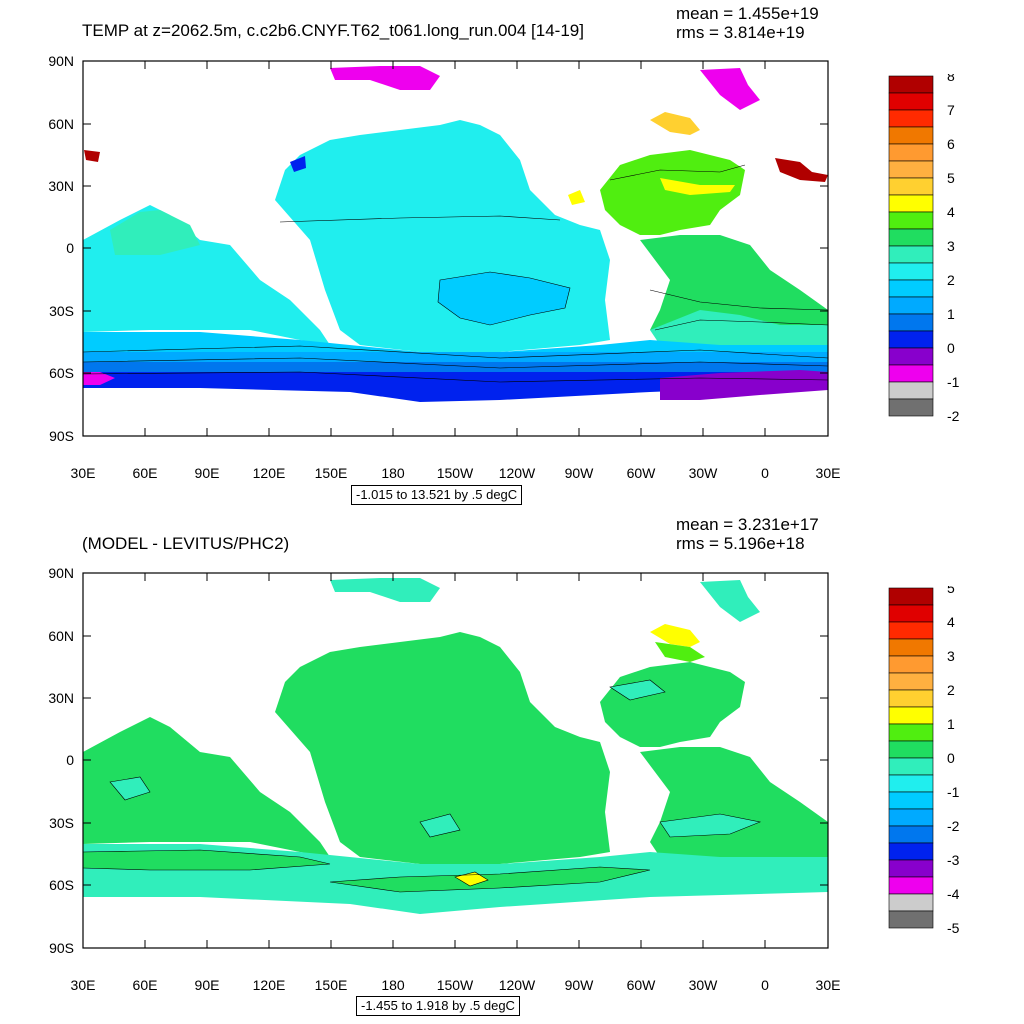 The height and width of the screenshot is (1024, 1024). What do you see at coordinates (61, 311) in the screenshot?
I see `panel1-lat-30s: 30S` at bounding box center [61, 311].